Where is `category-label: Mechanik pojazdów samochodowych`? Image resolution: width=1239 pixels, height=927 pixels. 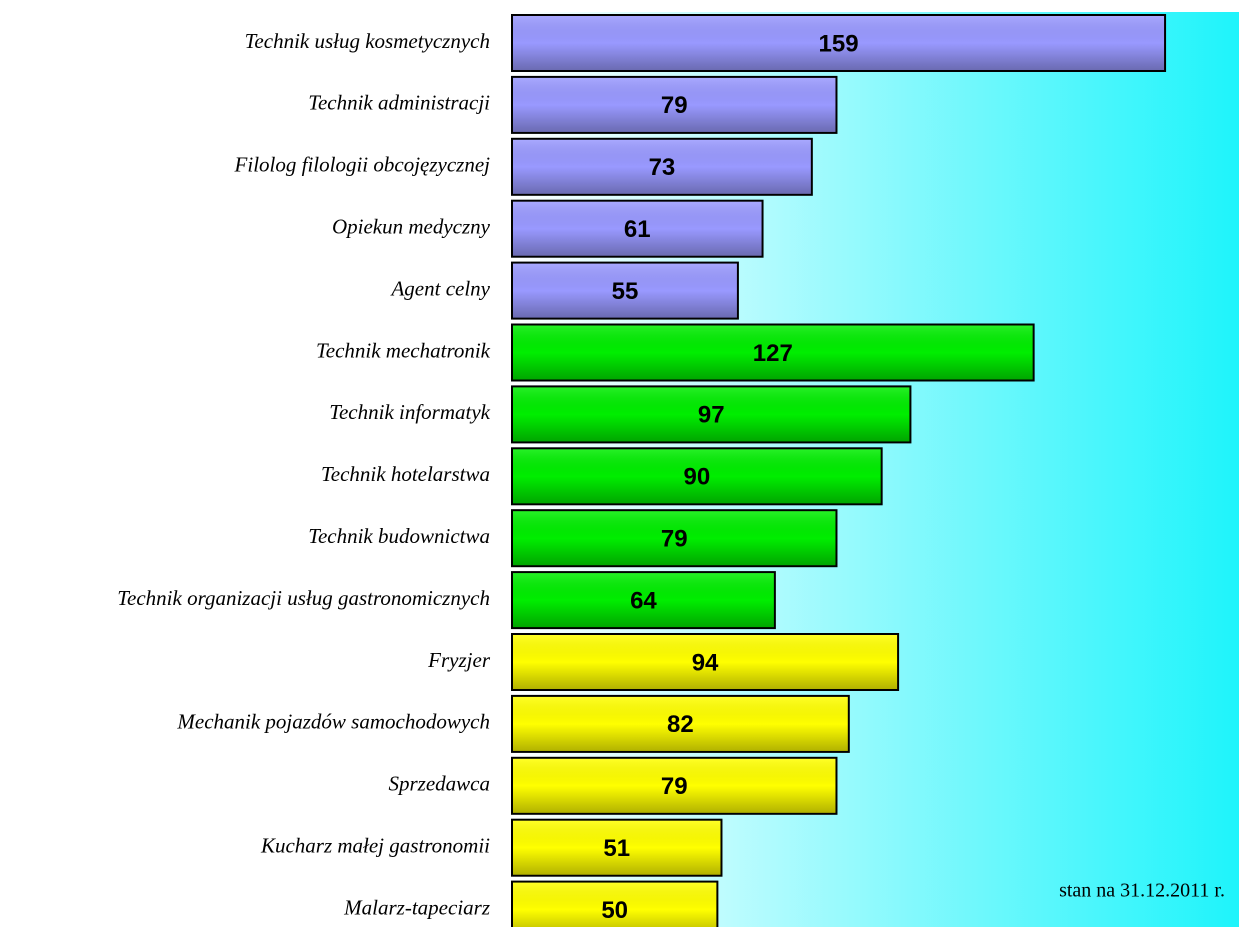 category-label: Mechanik pojazdów samochodowych is located at coordinates (333, 722).